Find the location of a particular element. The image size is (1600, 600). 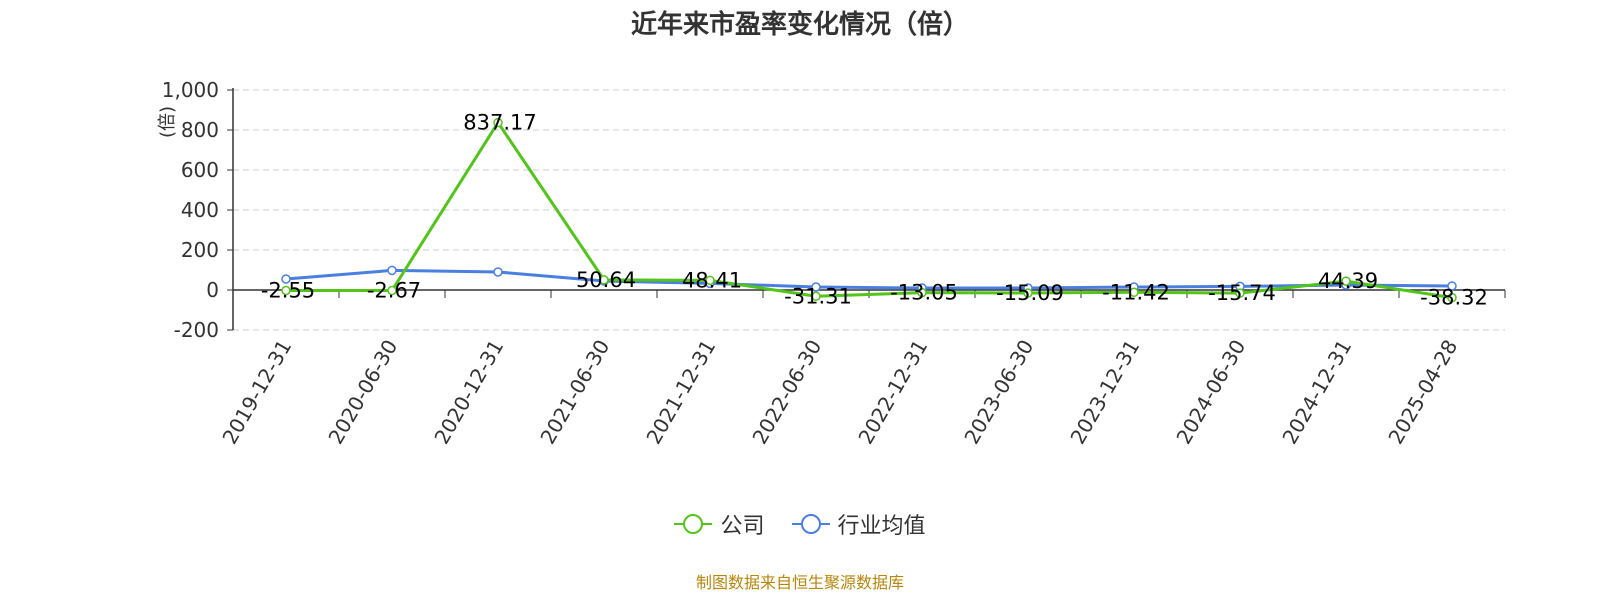

x-tick-label: 2024-06-30 is located at coordinates (1210, 392).